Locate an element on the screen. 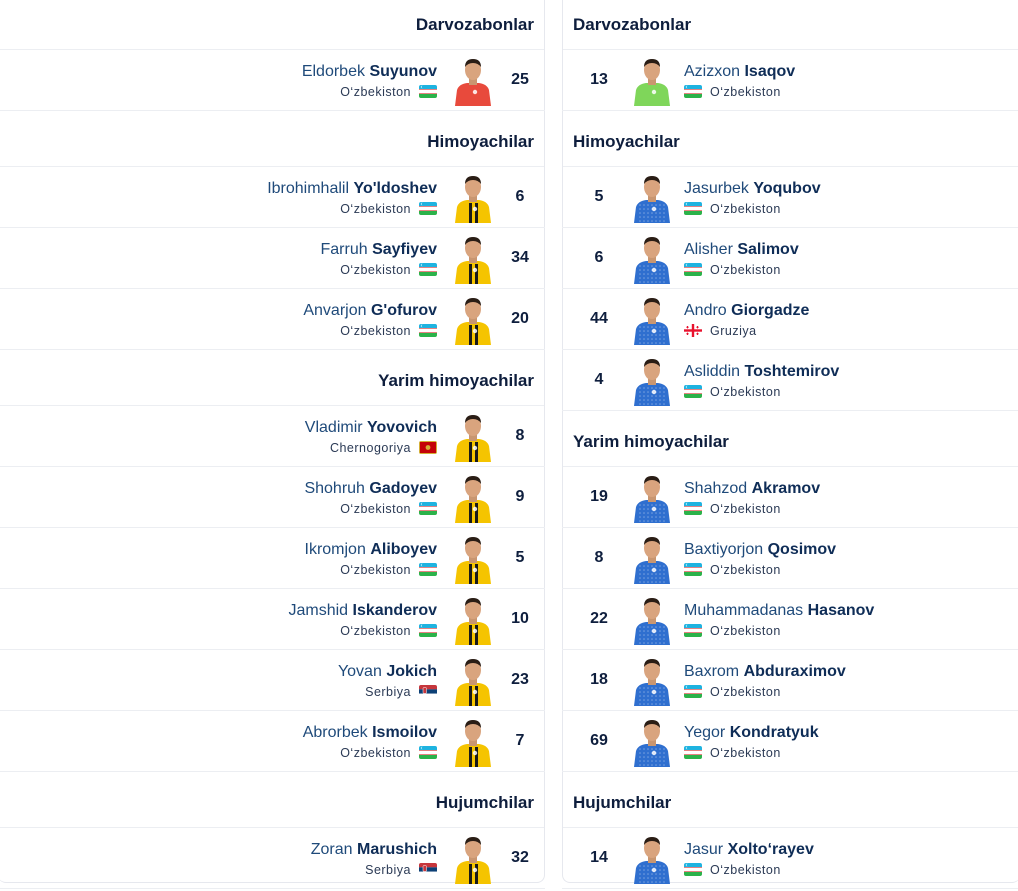 This screenshot has height=891, width=1018. player-last-name: Yo'ldoshev is located at coordinates (395, 188).